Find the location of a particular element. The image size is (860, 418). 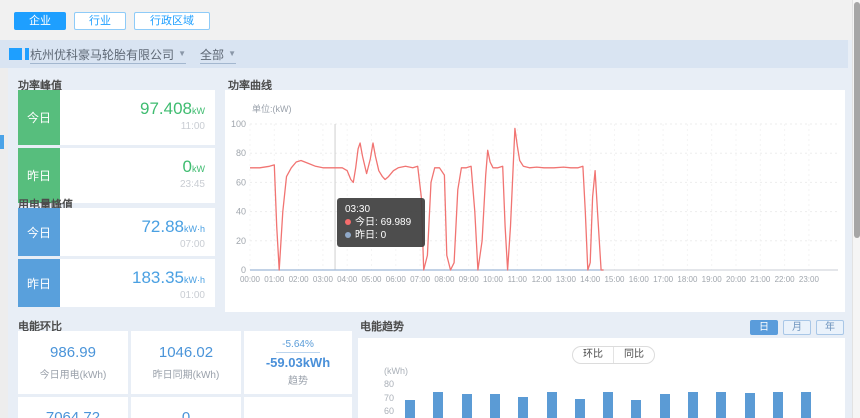

trend-percent: -5.64% is located at coordinates (298, 346).